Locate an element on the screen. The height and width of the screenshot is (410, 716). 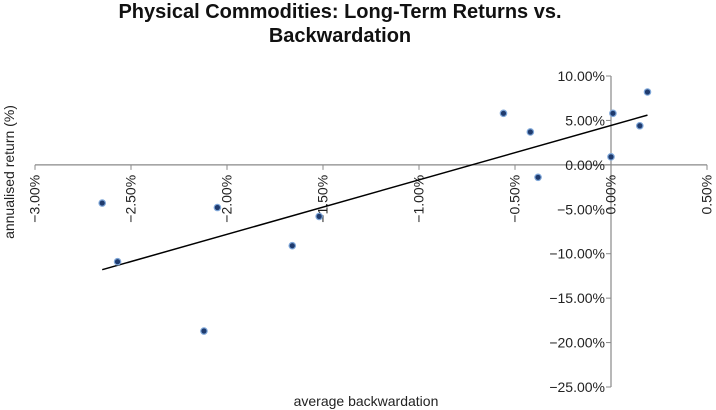
x-tick-label: −2.50% is located at coordinates (131, 199).